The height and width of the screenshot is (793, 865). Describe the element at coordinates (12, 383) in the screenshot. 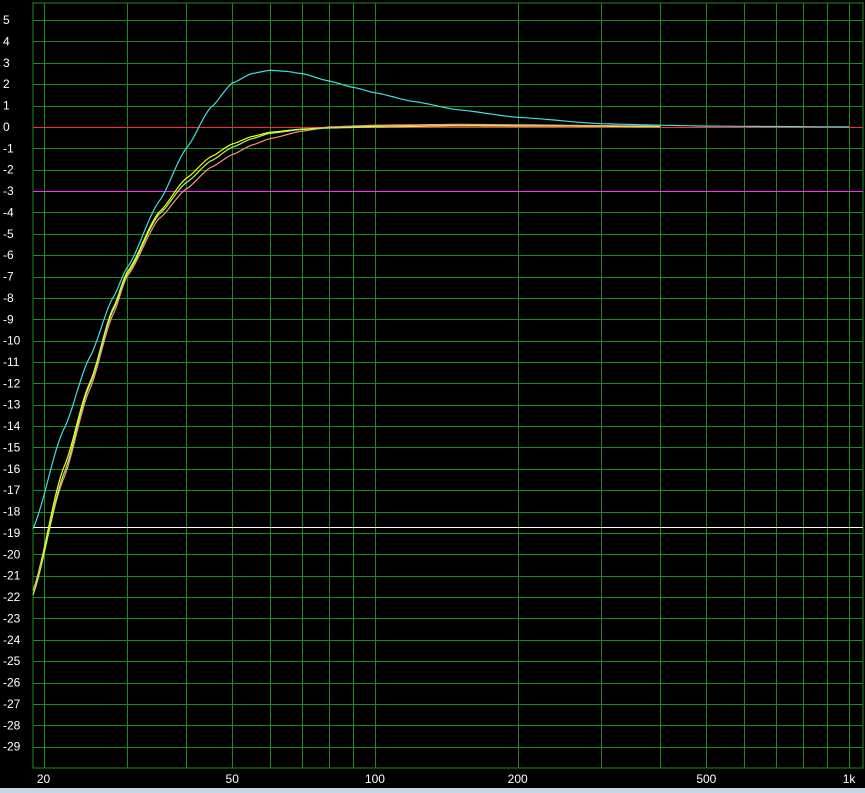

I see `y-tick-label: -12` at that location.